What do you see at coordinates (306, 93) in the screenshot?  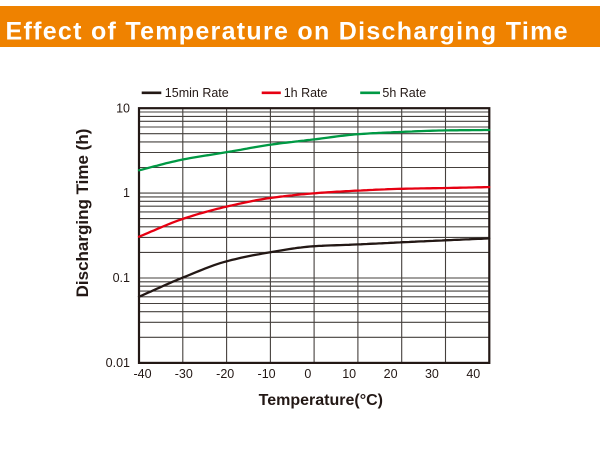 I see `svg-text: 1h Rate` at bounding box center [306, 93].